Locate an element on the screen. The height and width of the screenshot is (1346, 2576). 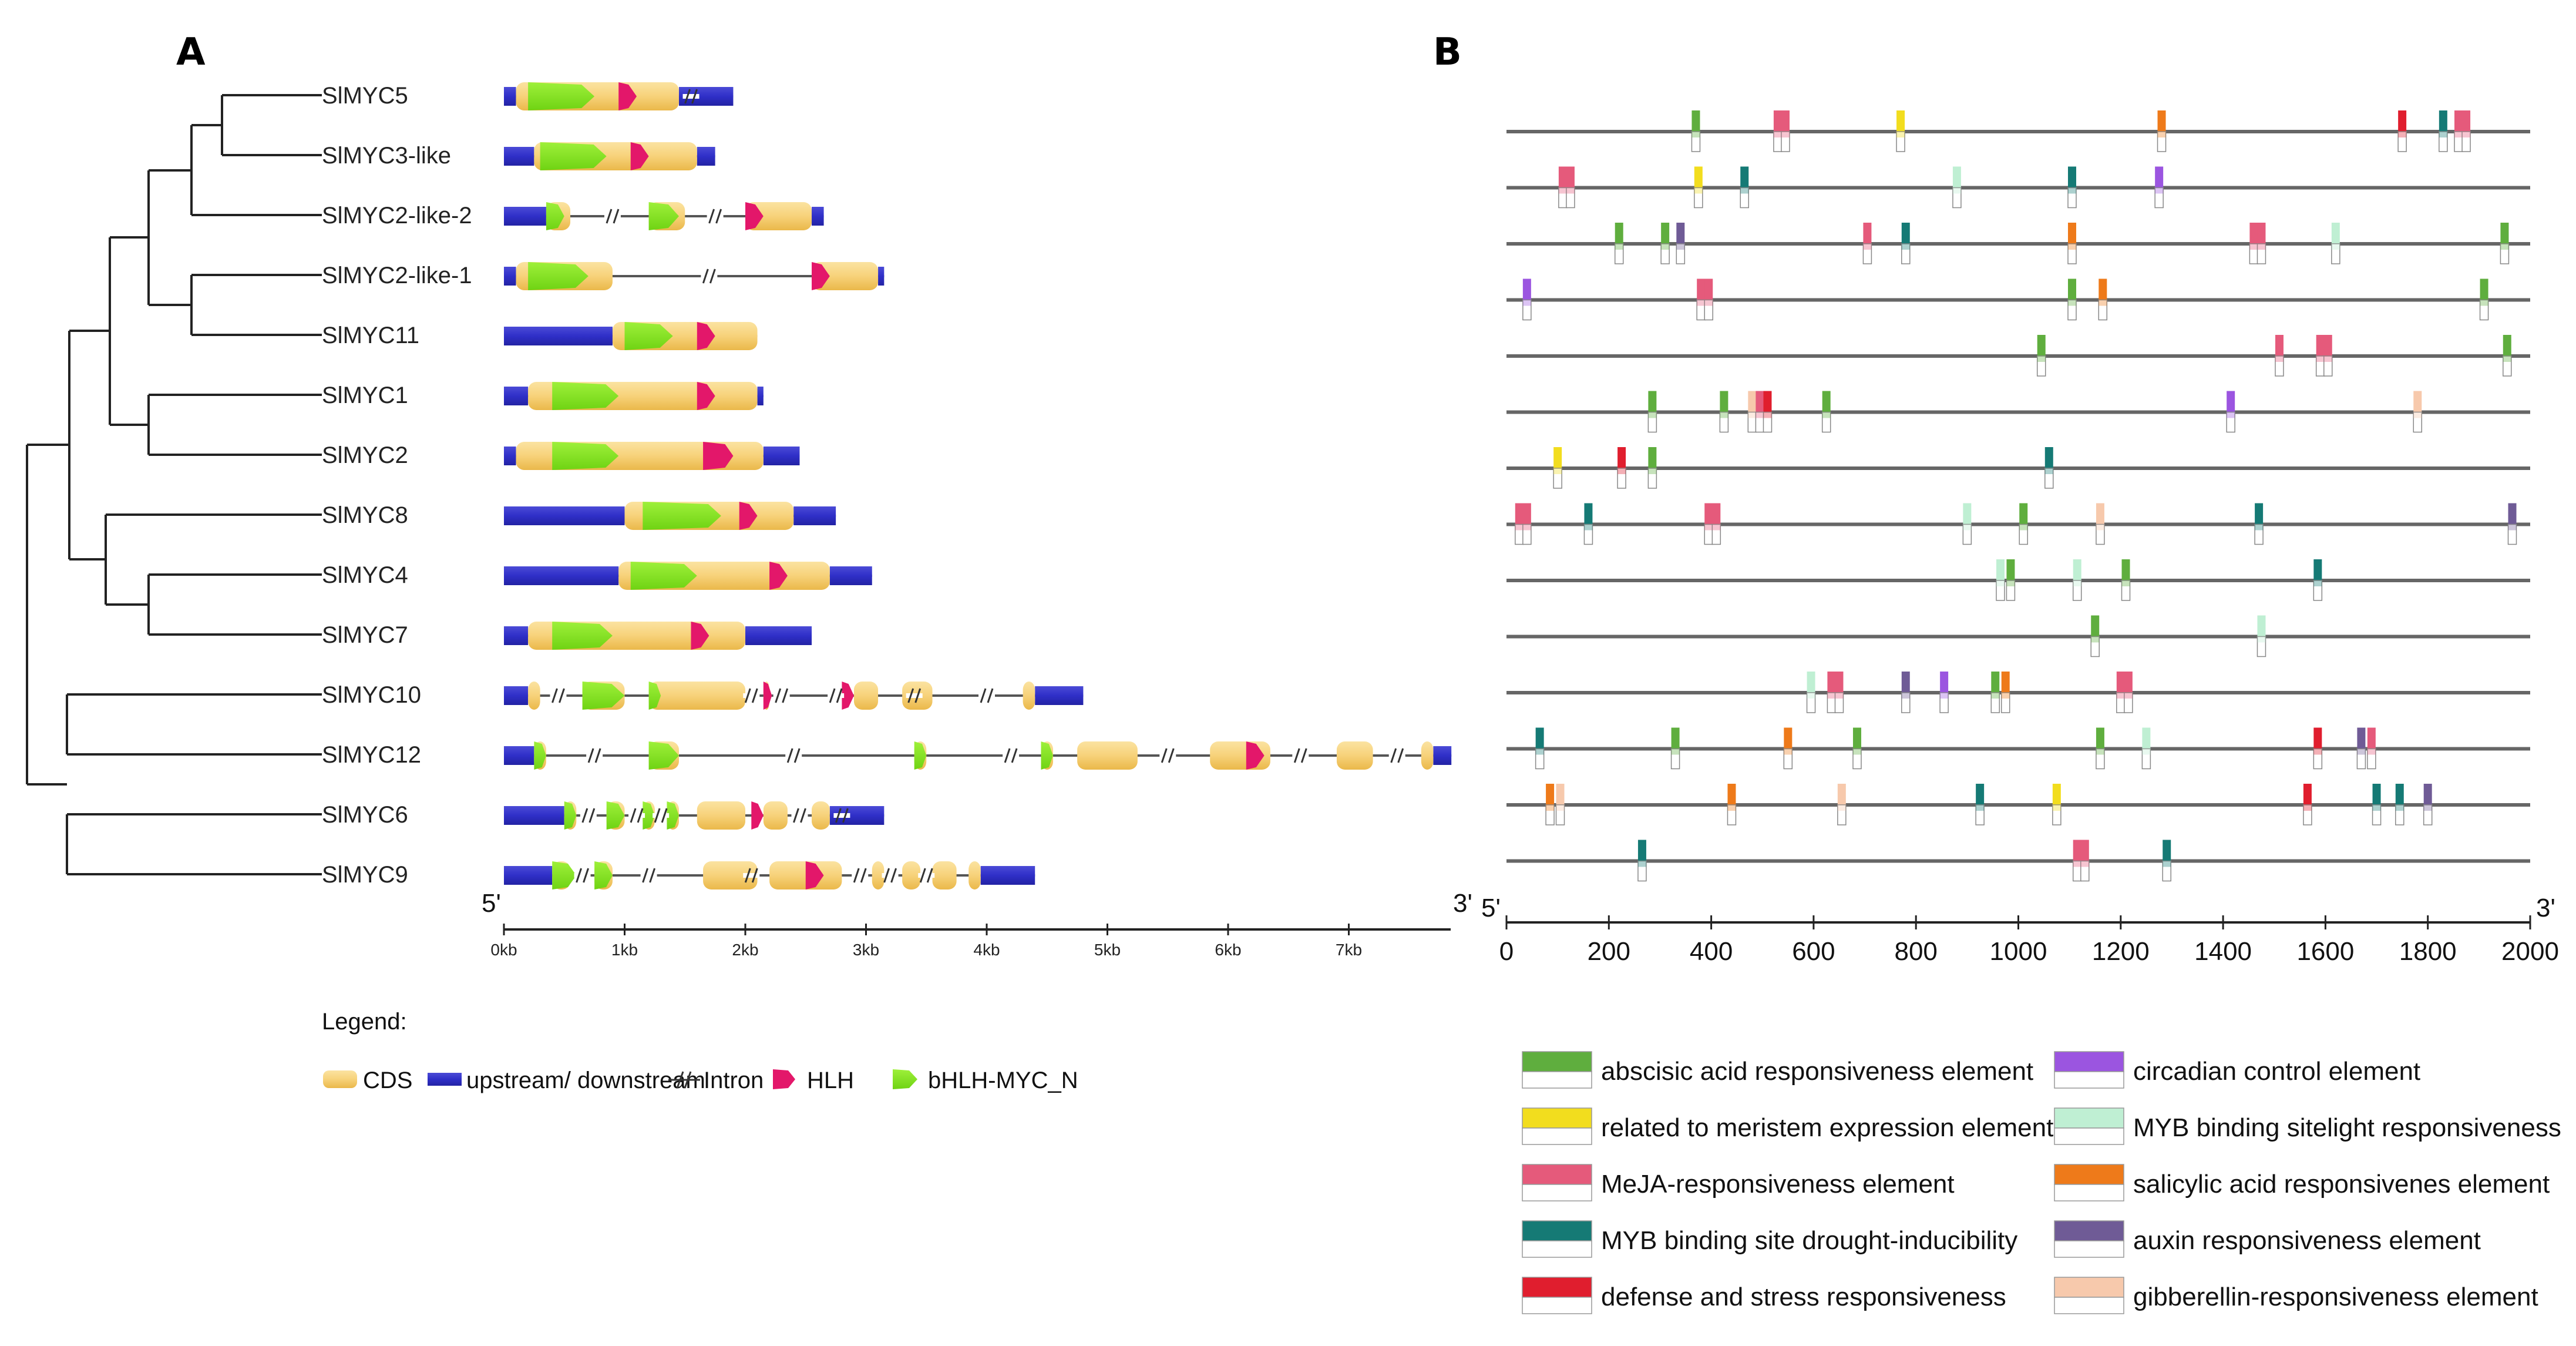
axis-tick-label: 1600 is located at coordinates (2325, 951).